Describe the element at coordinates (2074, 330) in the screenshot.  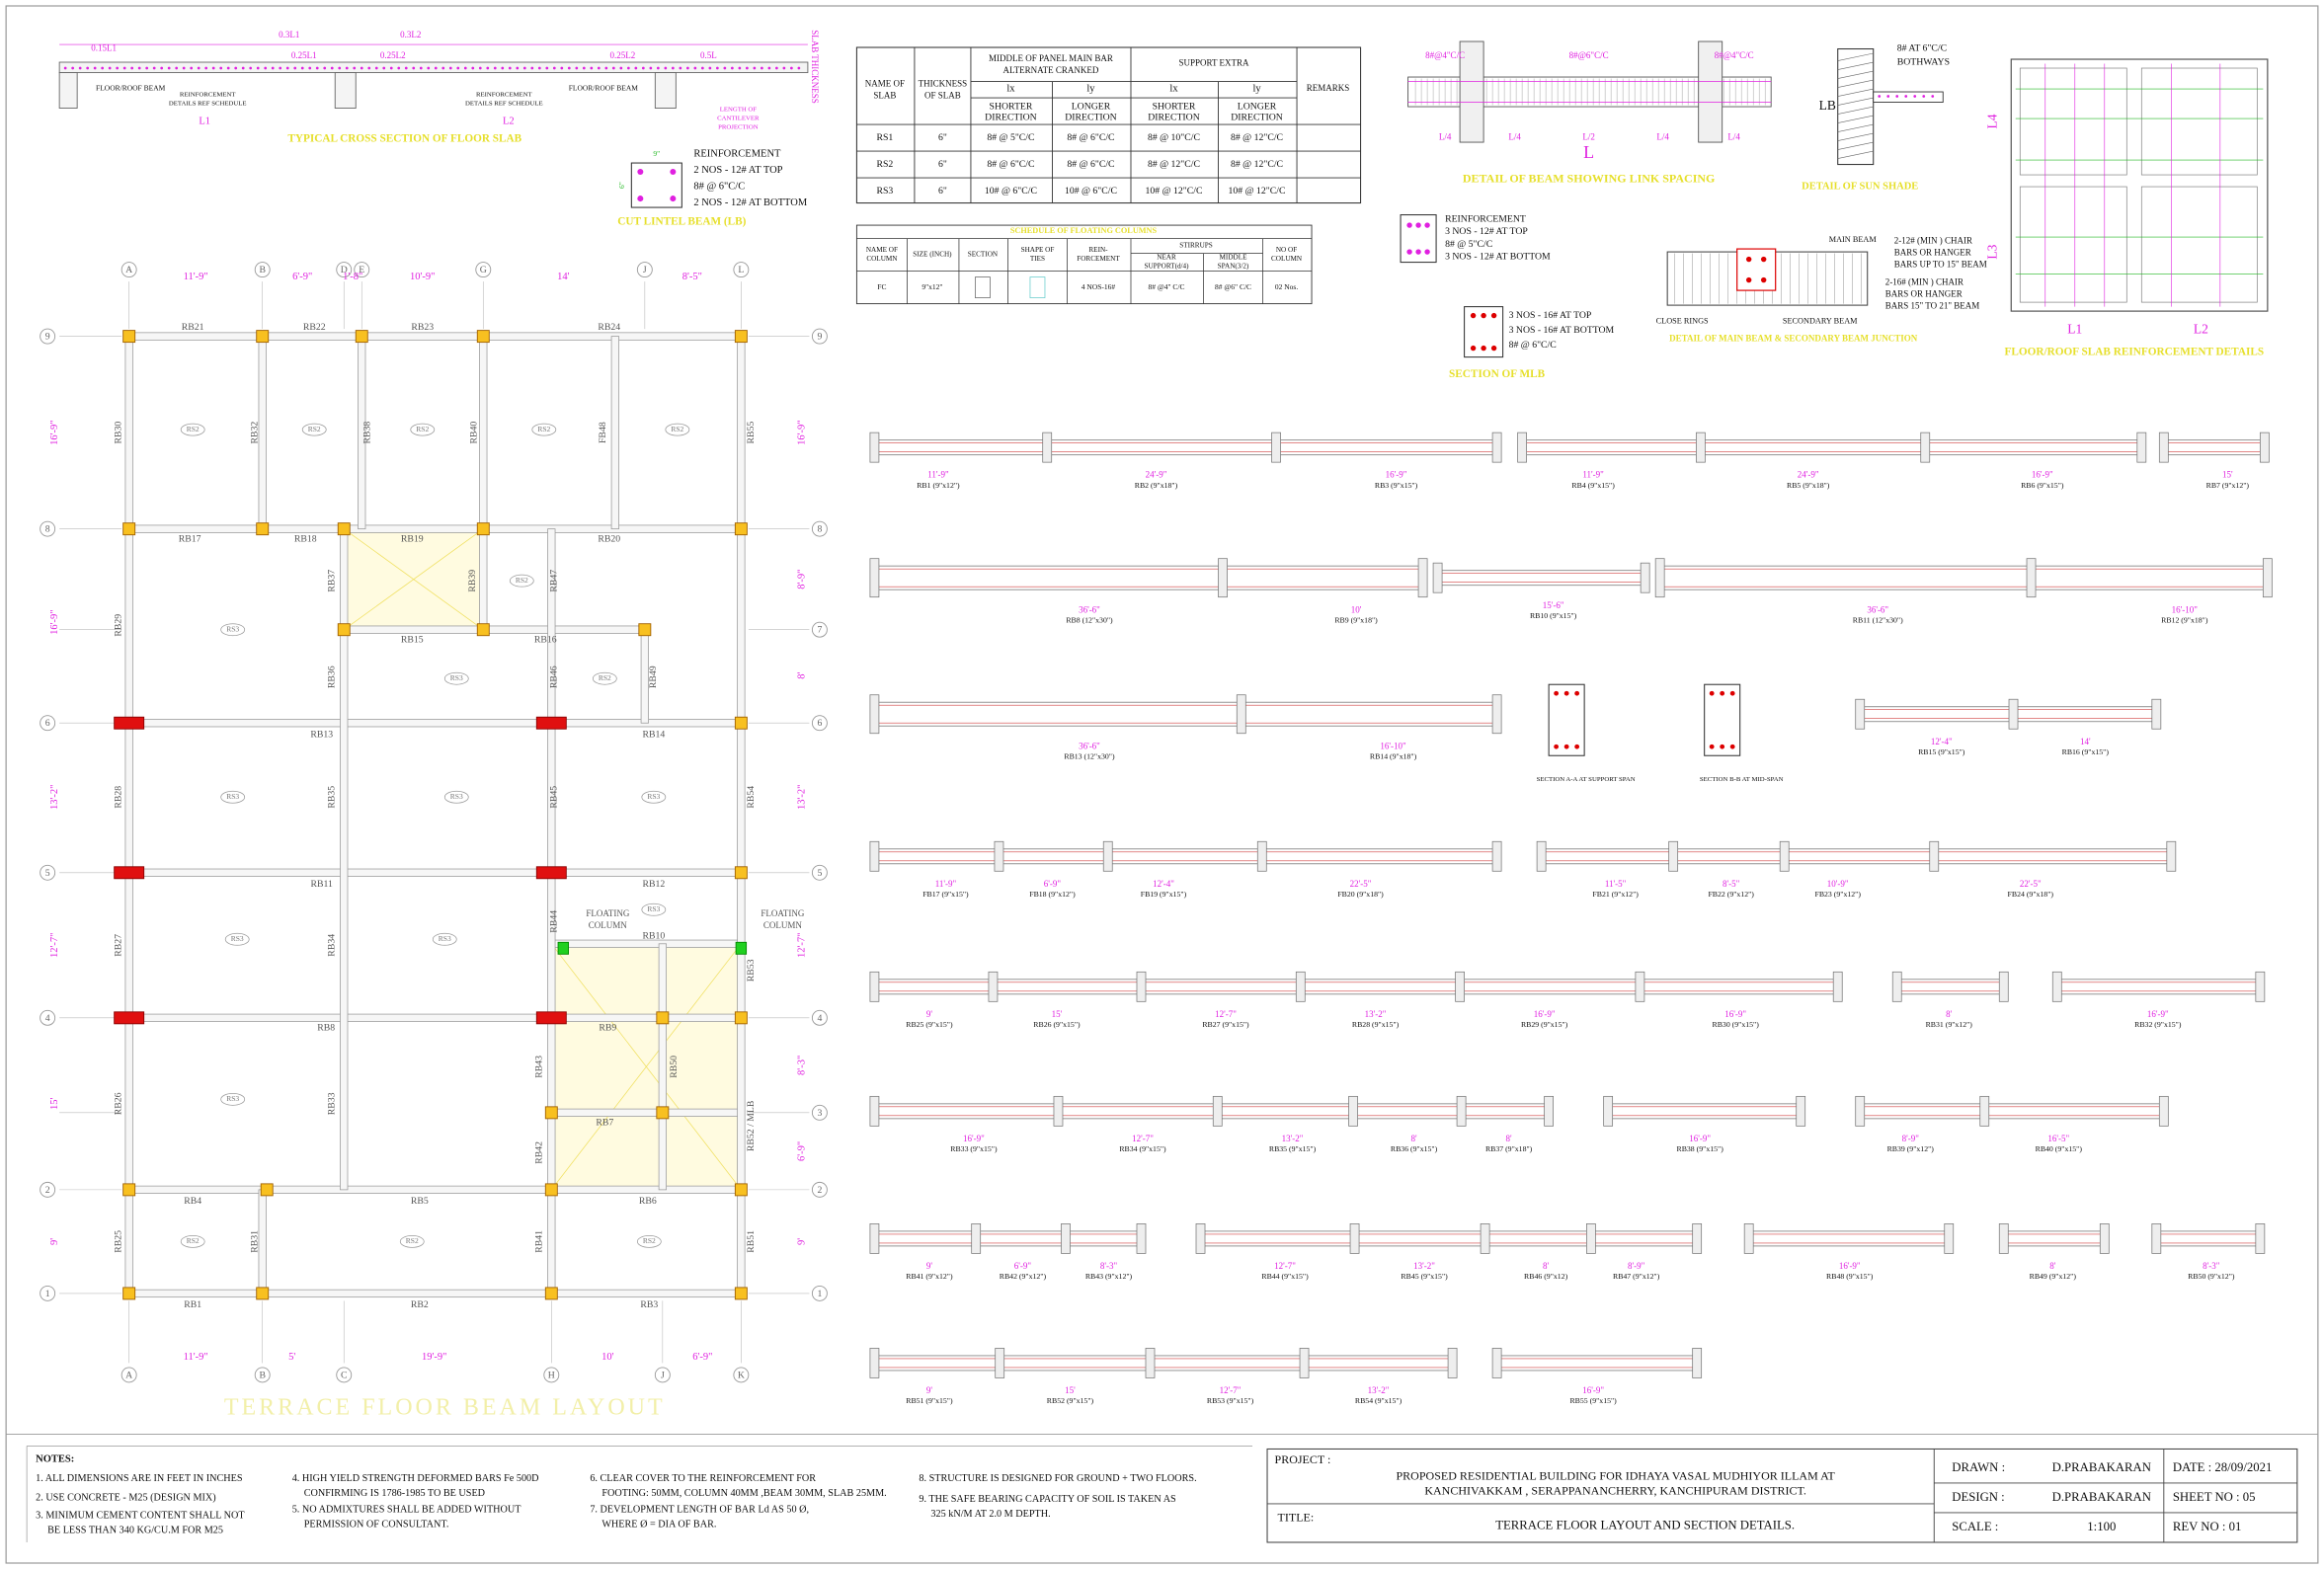
I see `label: L1` at that location.